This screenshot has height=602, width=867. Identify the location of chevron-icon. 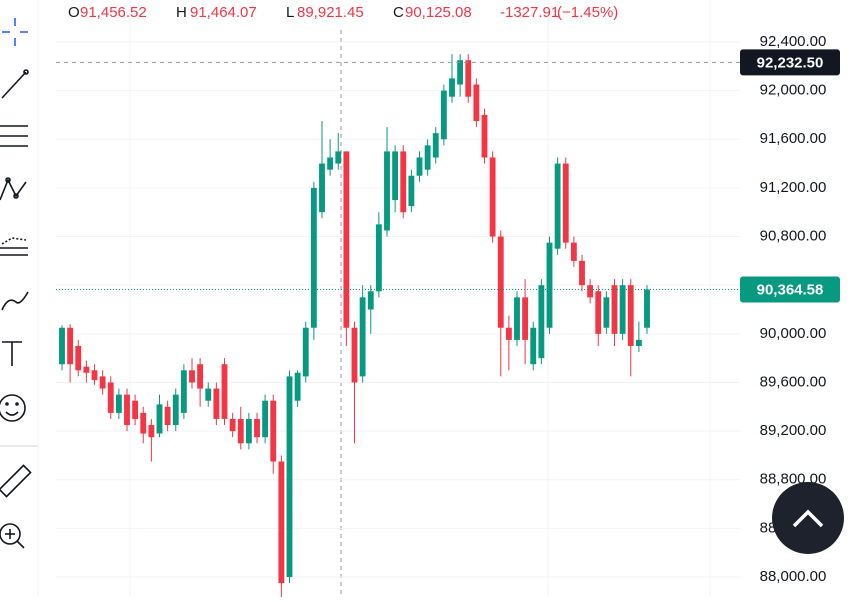
(808, 518).